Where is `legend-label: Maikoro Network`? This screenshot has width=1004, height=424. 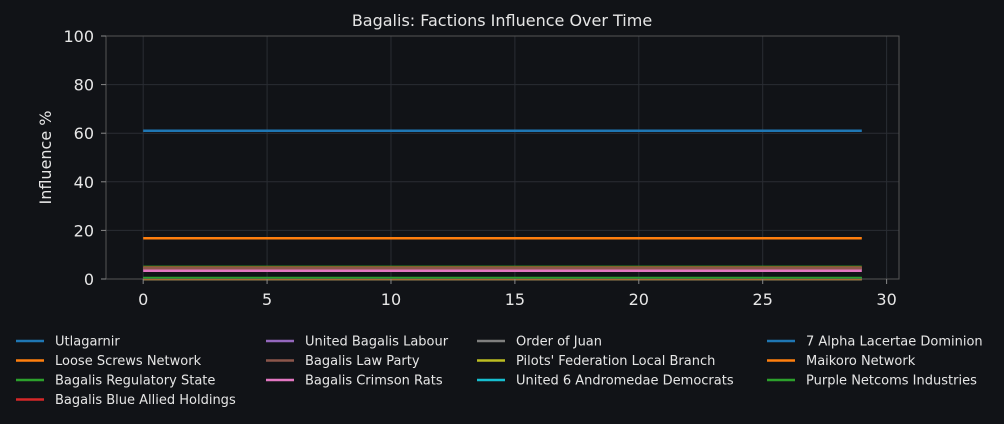
legend-label: Maikoro Network is located at coordinates (861, 361).